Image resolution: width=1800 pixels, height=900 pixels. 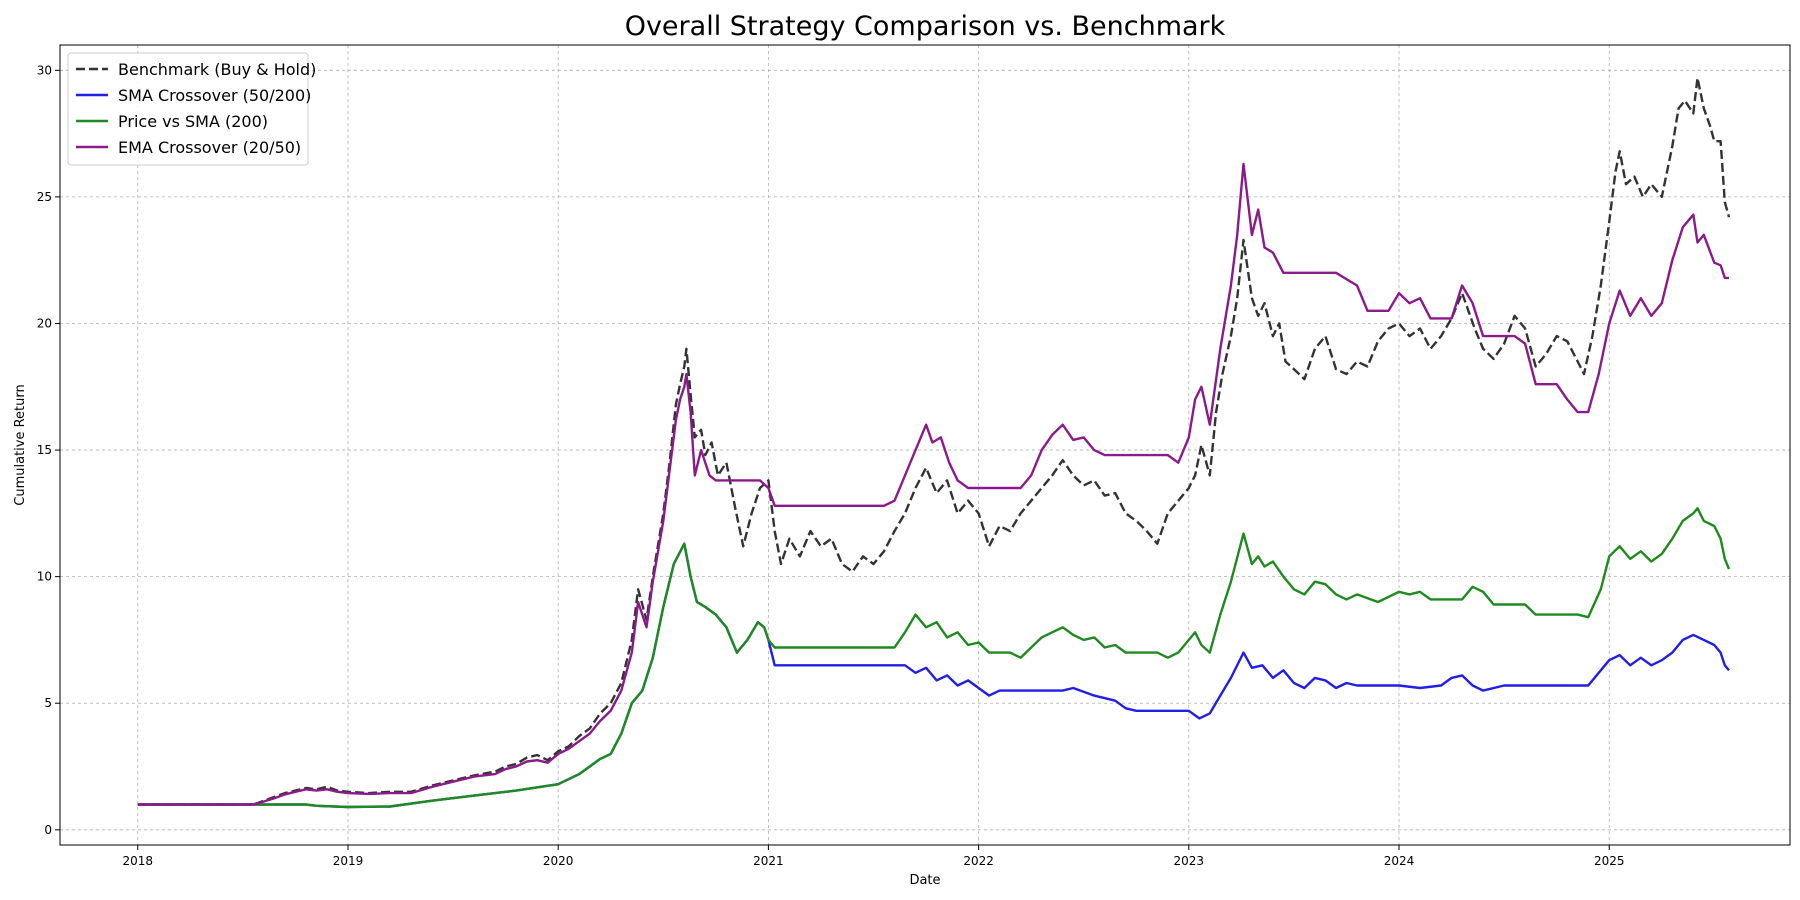 What do you see at coordinates (44, 450) in the screenshot?
I see `y-tick-label: 15` at bounding box center [44, 450].